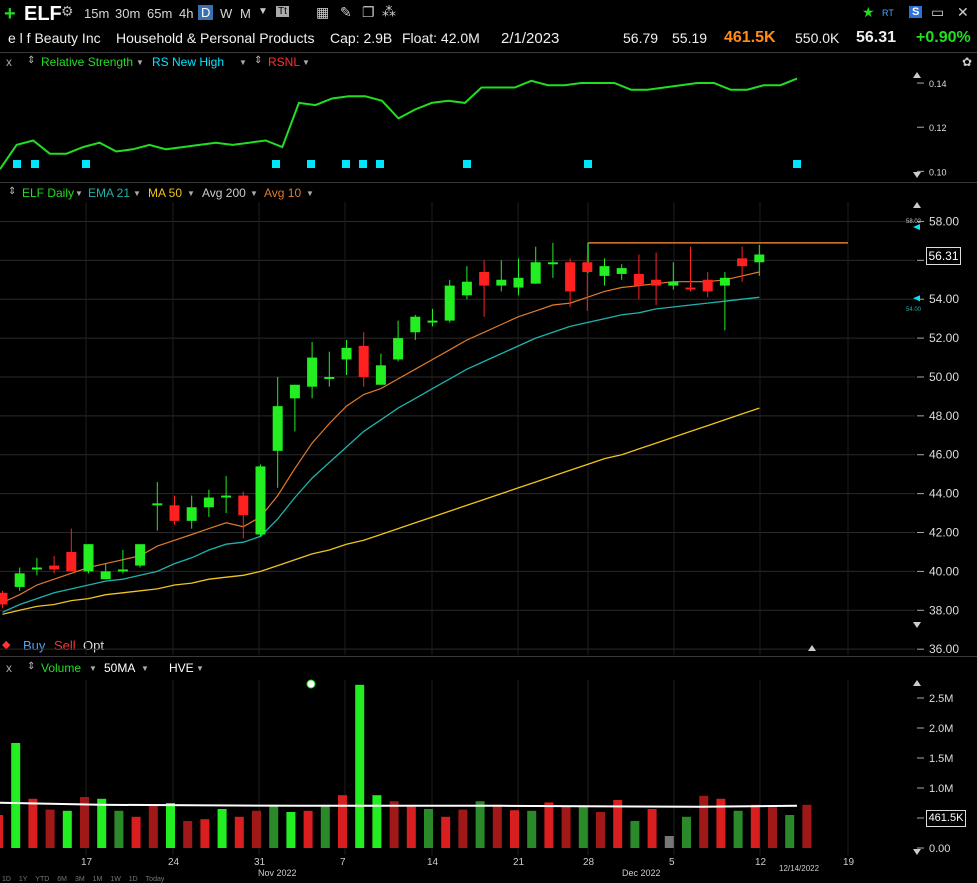 This screenshot has height=883, width=977. What do you see at coordinates (346, 12) in the screenshot?
I see `pencil-icon: ✎` at bounding box center [346, 12].